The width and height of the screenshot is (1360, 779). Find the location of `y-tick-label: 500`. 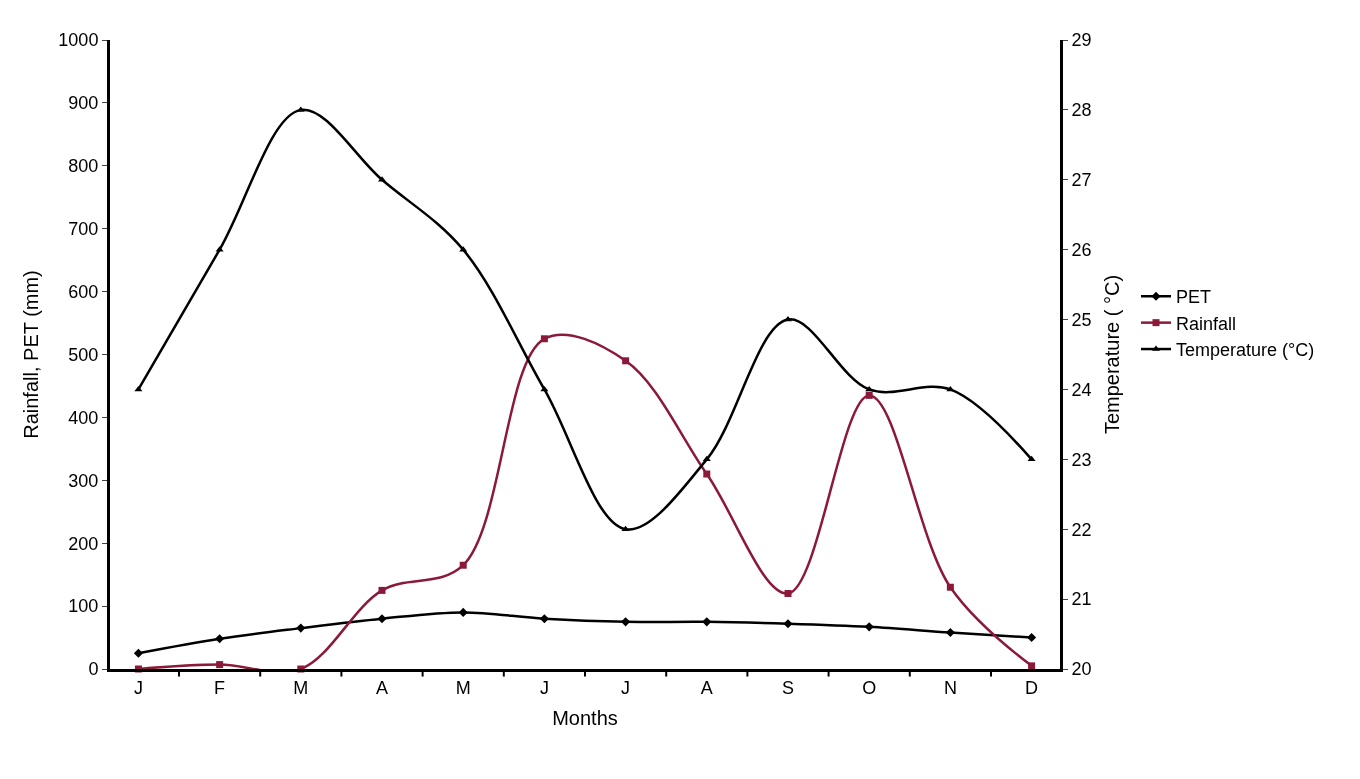

y-tick-label: 500 is located at coordinates (83, 354).